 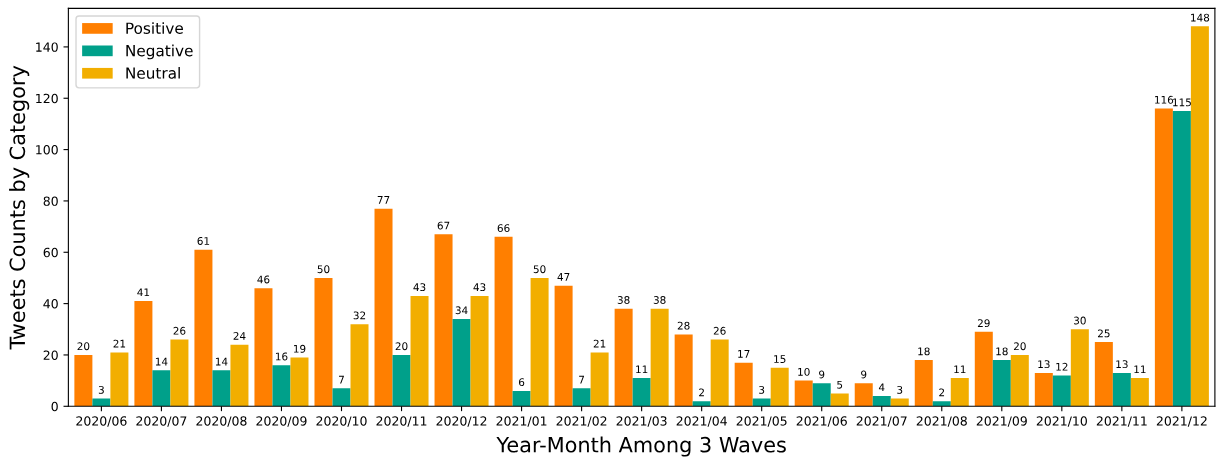 What do you see at coordinates (239, 336) in the screenshot?
I see `data-label: 24` at bounding box center [239, 336].